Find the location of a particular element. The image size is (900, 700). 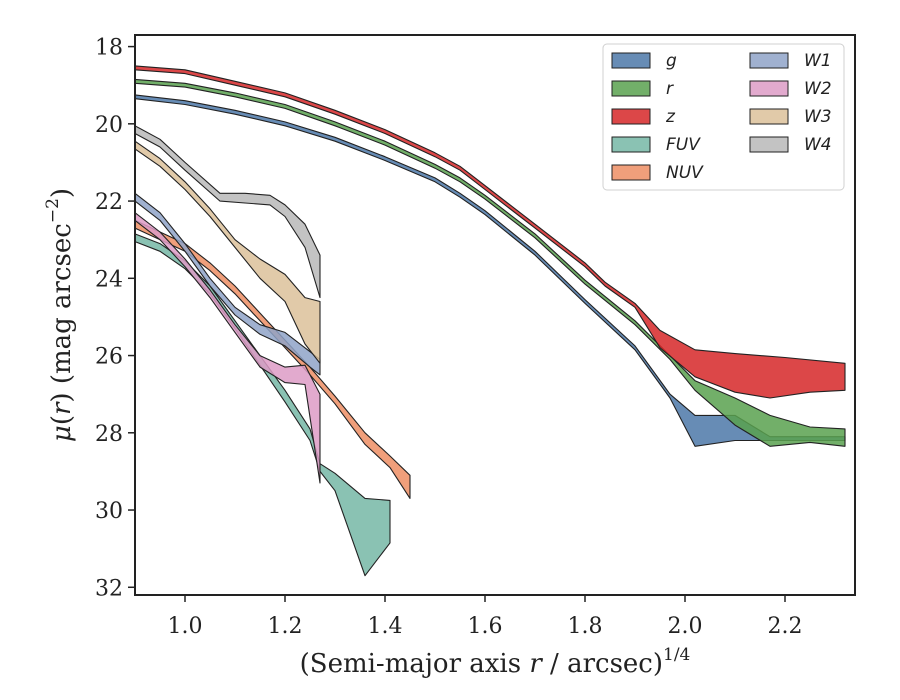

legend-swatch-w3 is located at coordinates (769, 116).